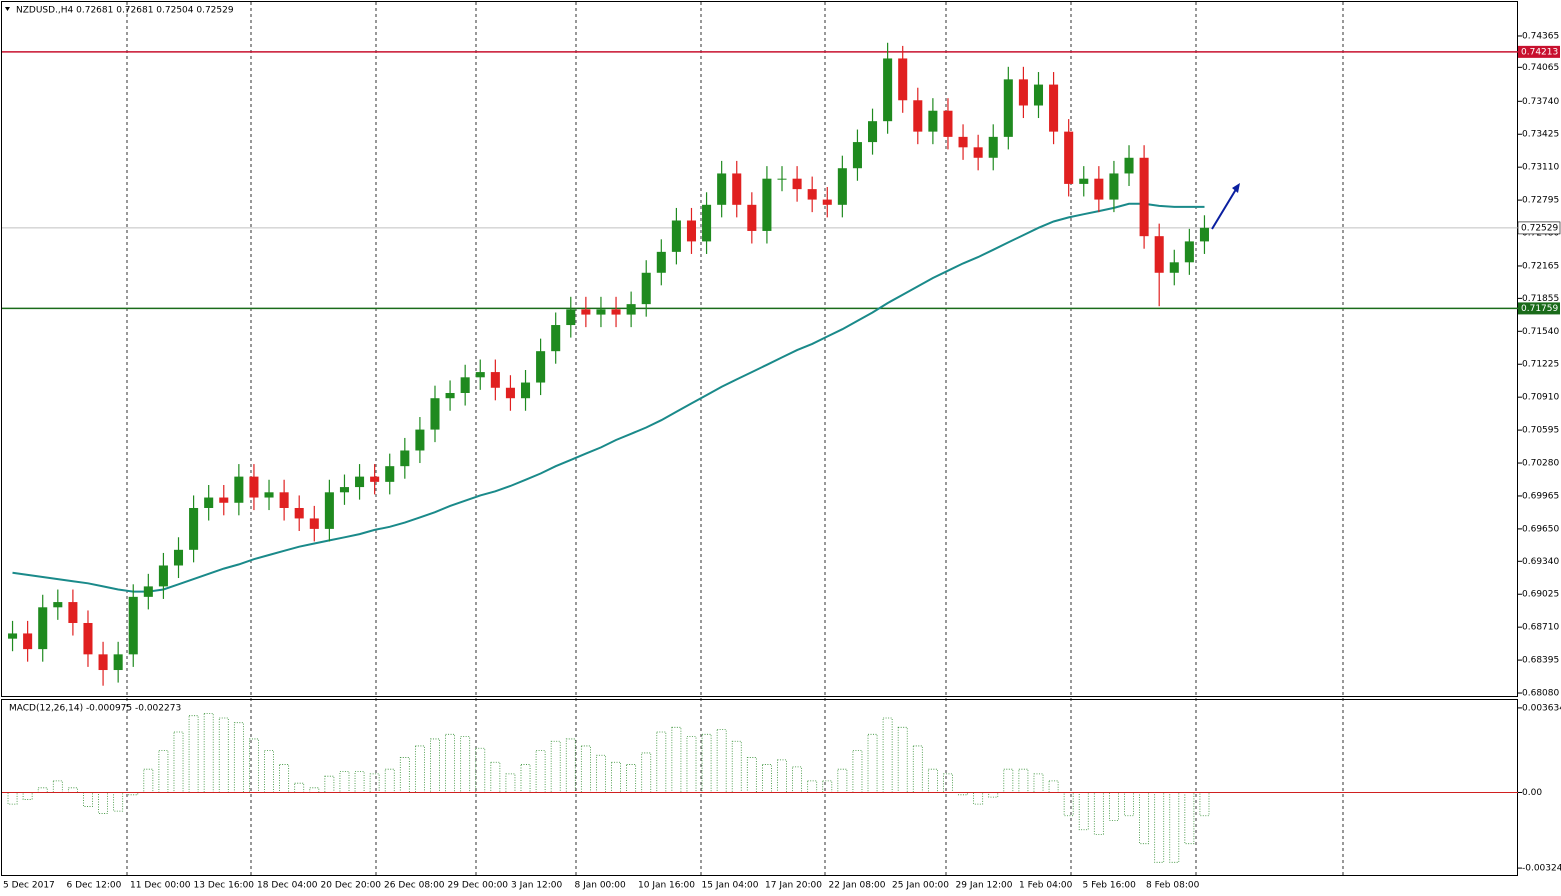 Image resolution: width=1561 pixels, height=896 pixels. What do you see at coordinates (1540, 562) in the screenshot?
I see `y-tick-label: 0.69340` at bounding box center [1540, 562].